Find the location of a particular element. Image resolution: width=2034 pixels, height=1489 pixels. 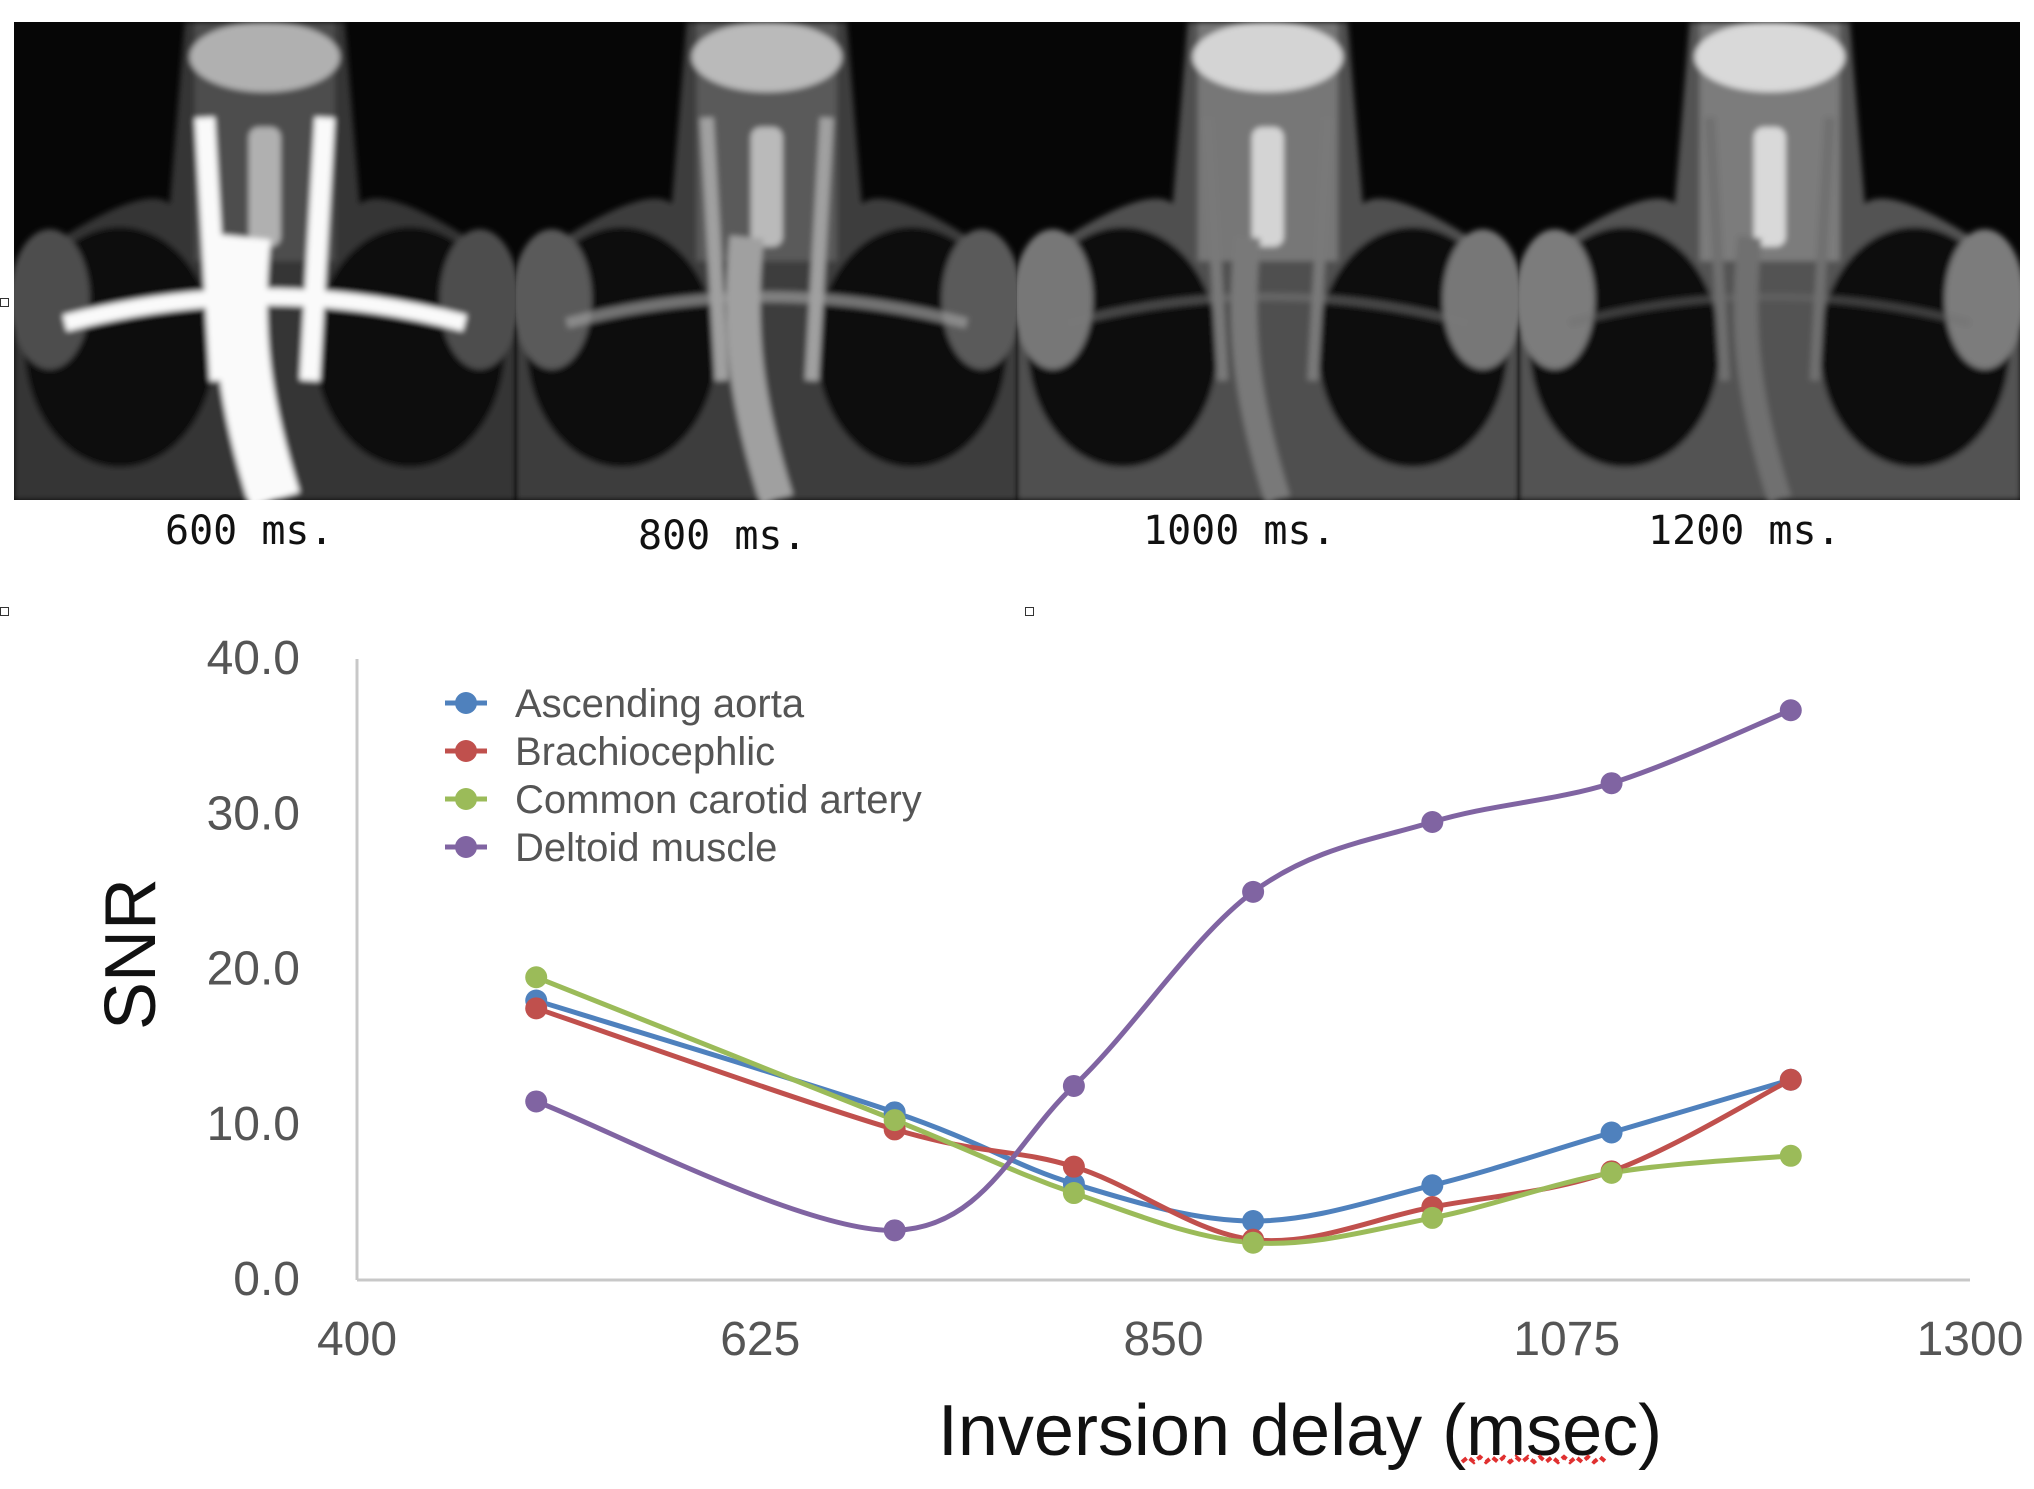

y-axis-label: SNR is located at coordinates (131, 954).